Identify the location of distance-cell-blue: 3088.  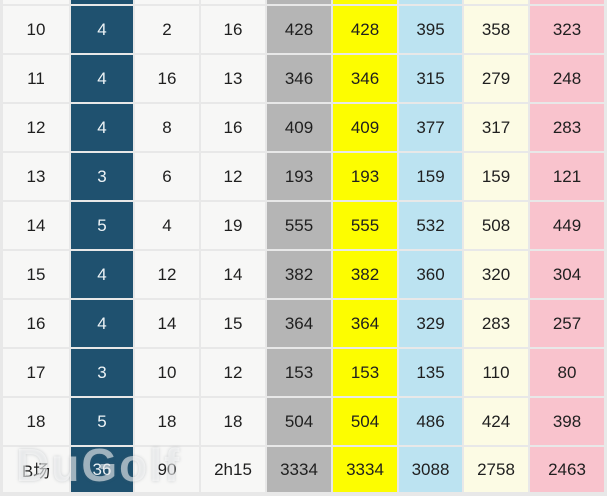
(430, 469).